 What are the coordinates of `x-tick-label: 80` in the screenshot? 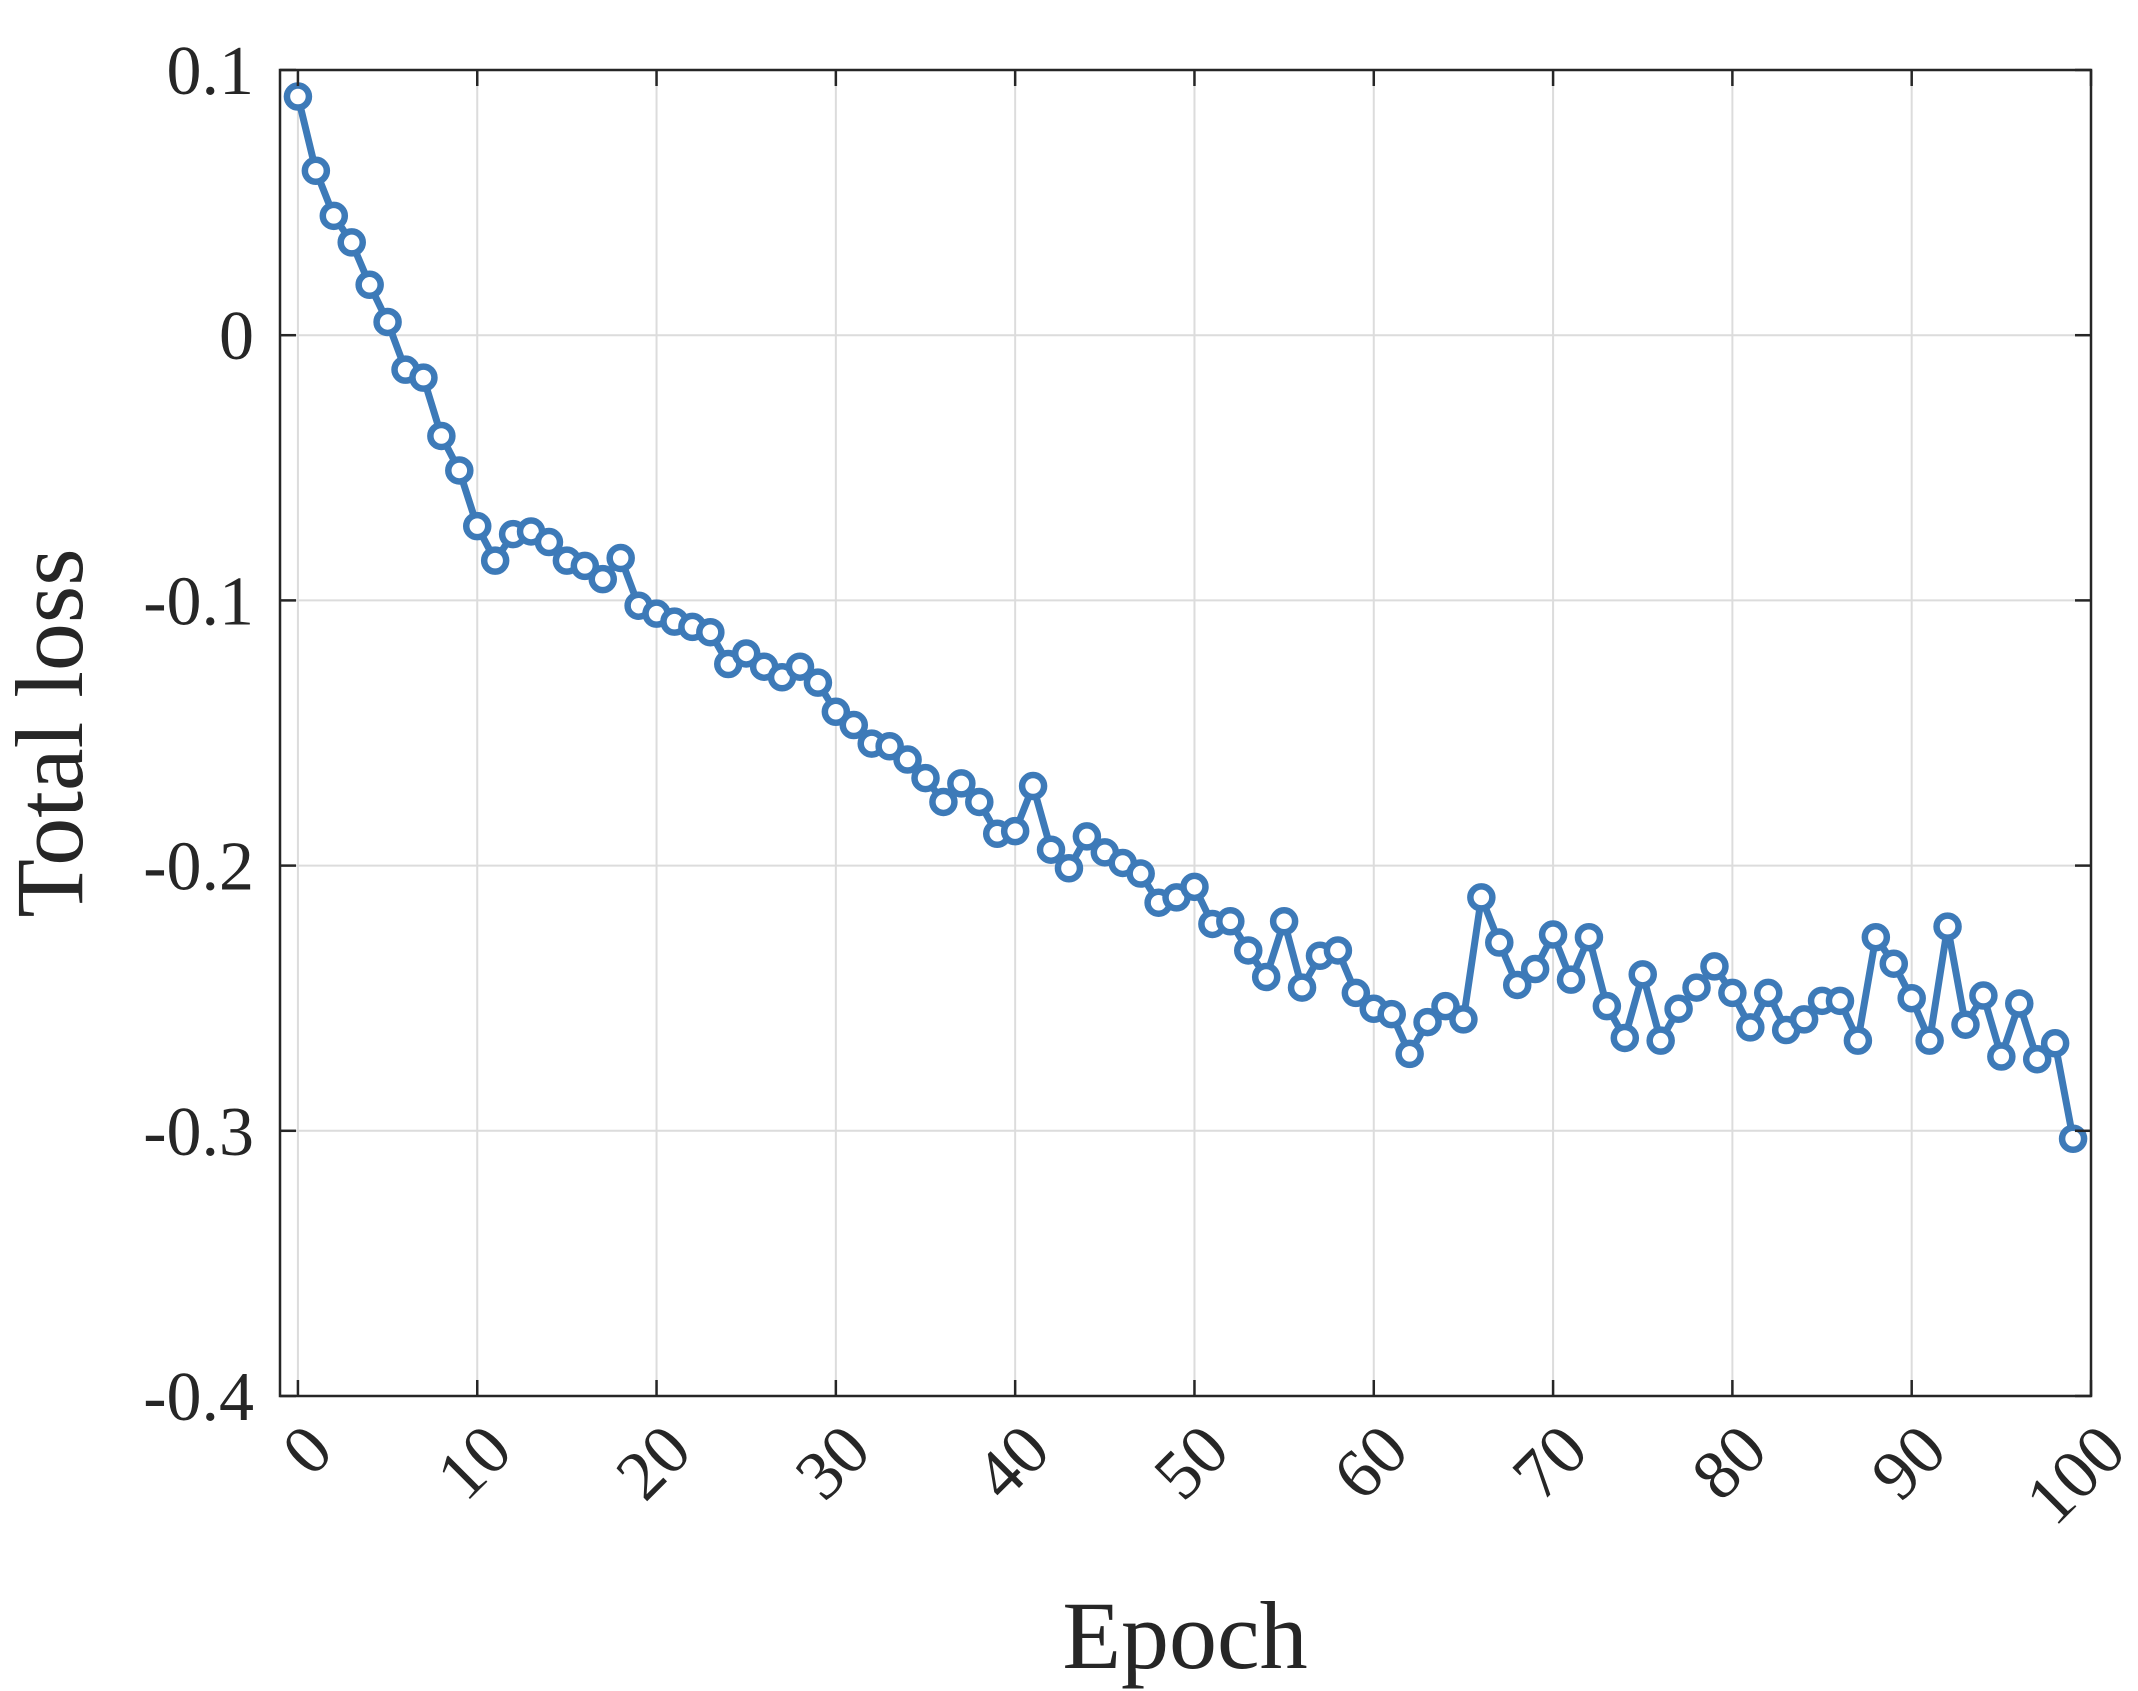 It's located at (1730, 1463).